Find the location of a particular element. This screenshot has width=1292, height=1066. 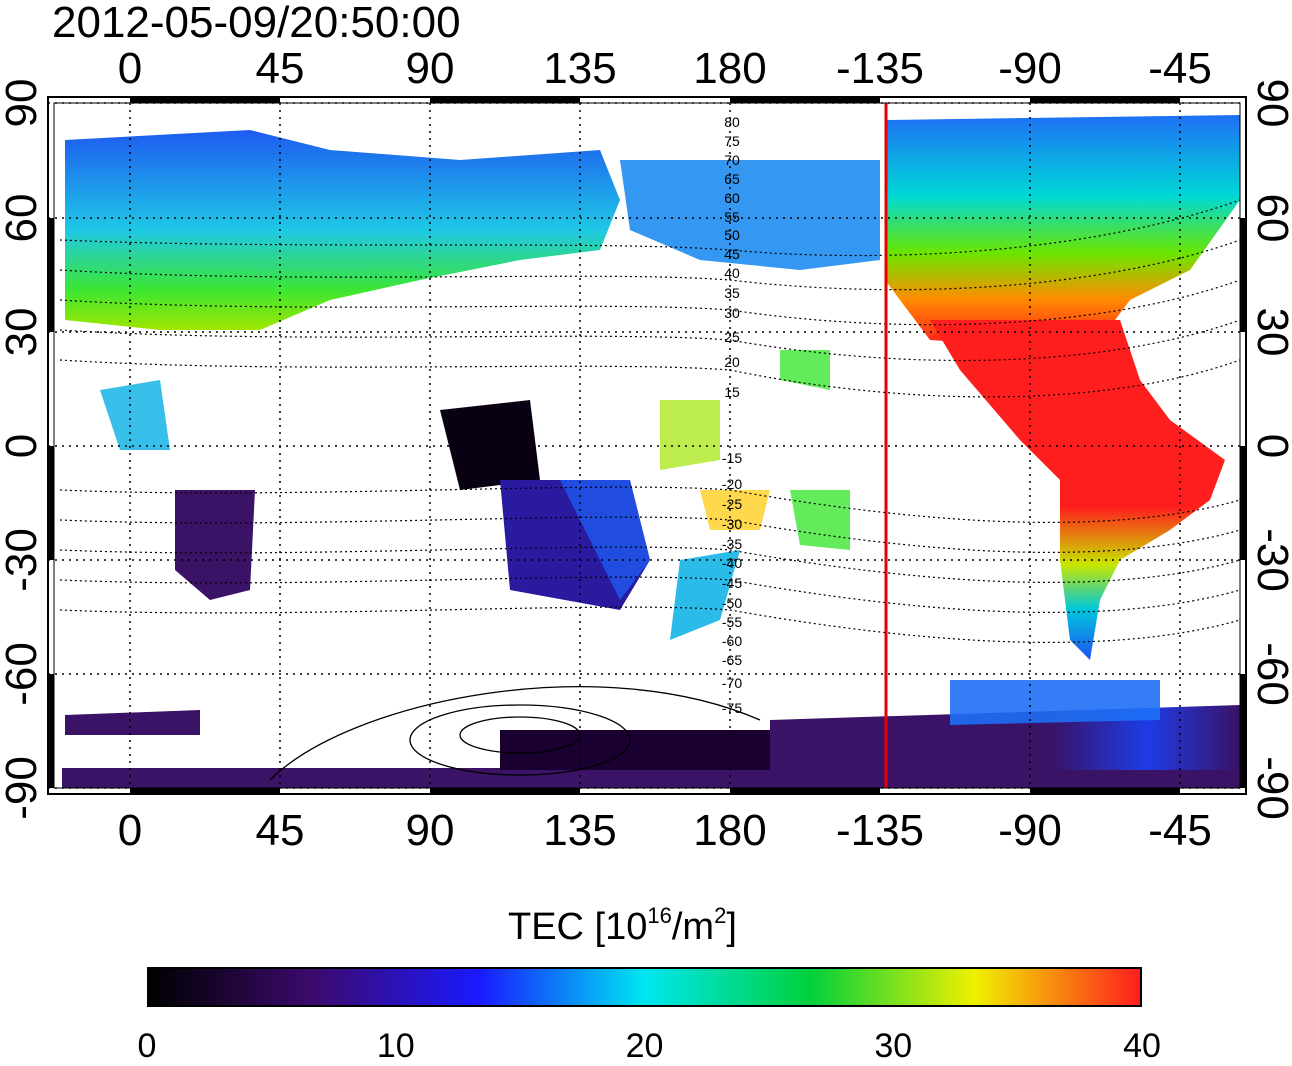

left-y-tick-label: 60 is located at coordinates (23, 218).